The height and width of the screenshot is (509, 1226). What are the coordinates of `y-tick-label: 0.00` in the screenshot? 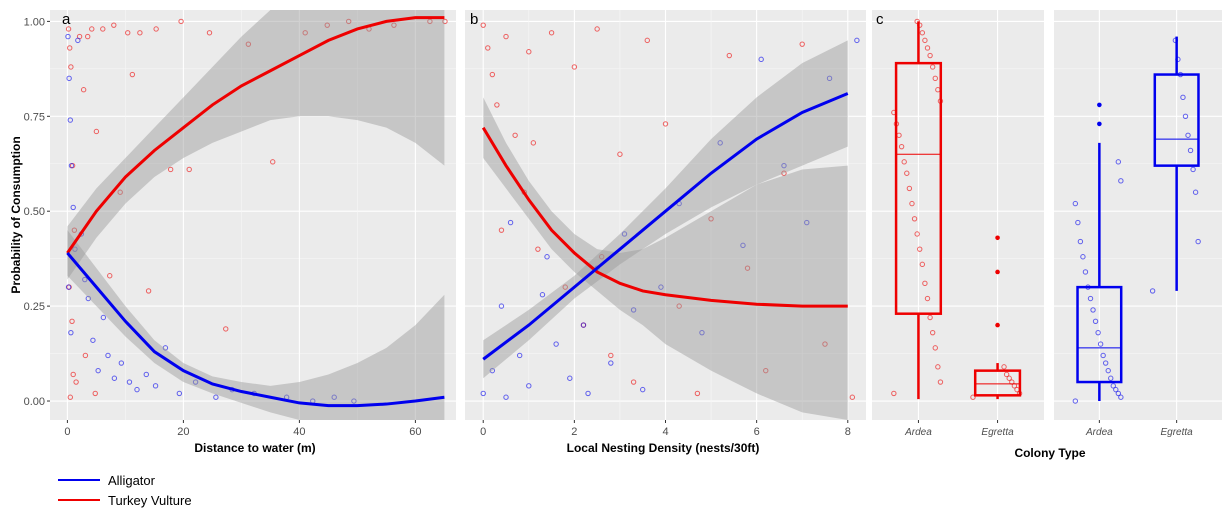 It's located at (34, 402).